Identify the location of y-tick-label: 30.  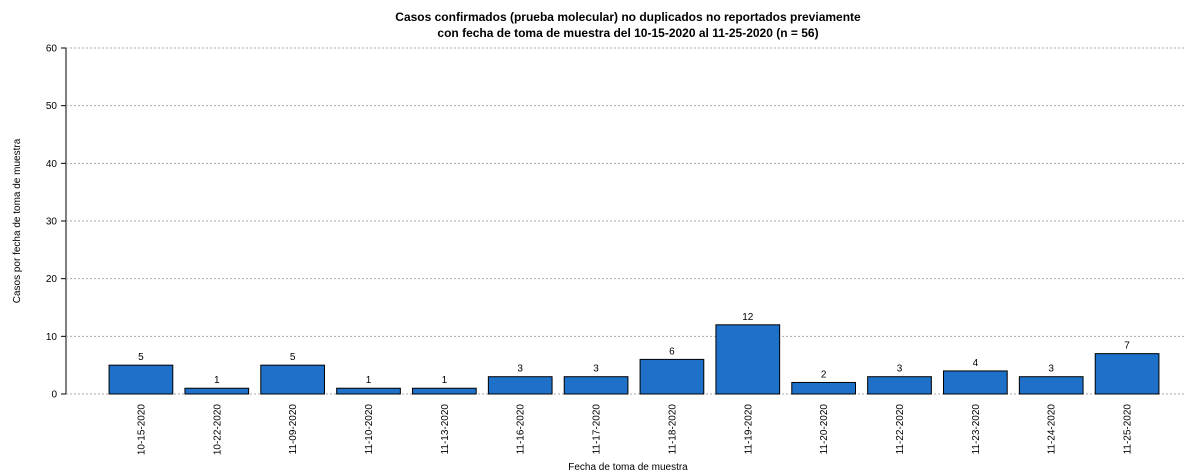
(52, 222).